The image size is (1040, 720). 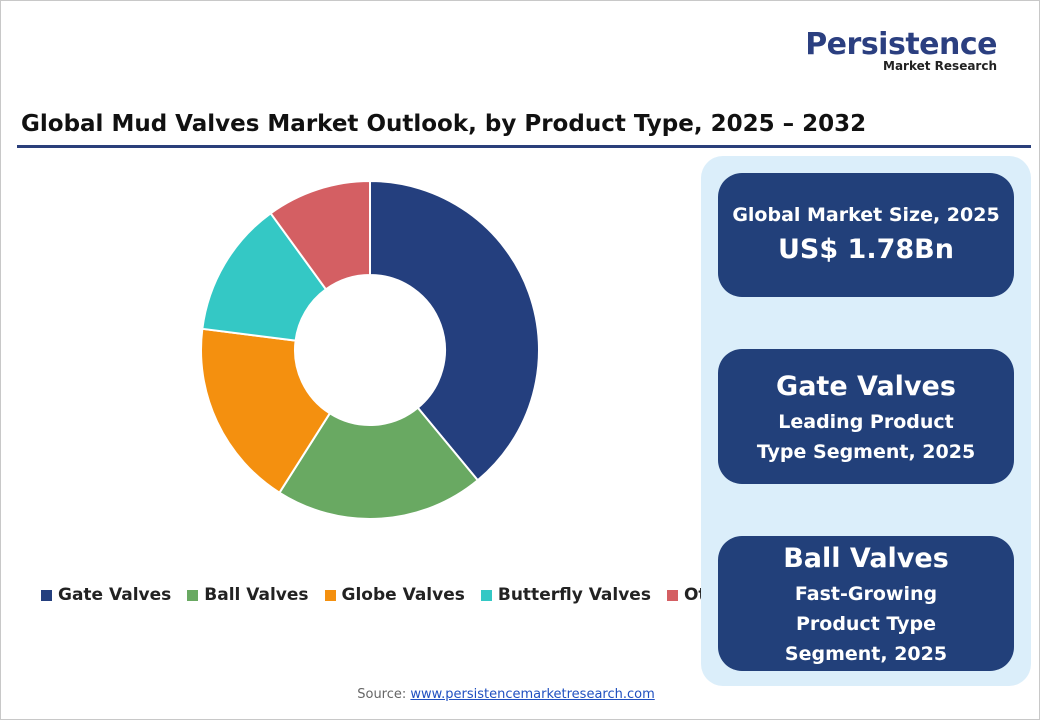 What do you see at coordinates (403, 595) in the screenshot?
I see `legend-label: Globe Valves` at bounding box center [403, 595].